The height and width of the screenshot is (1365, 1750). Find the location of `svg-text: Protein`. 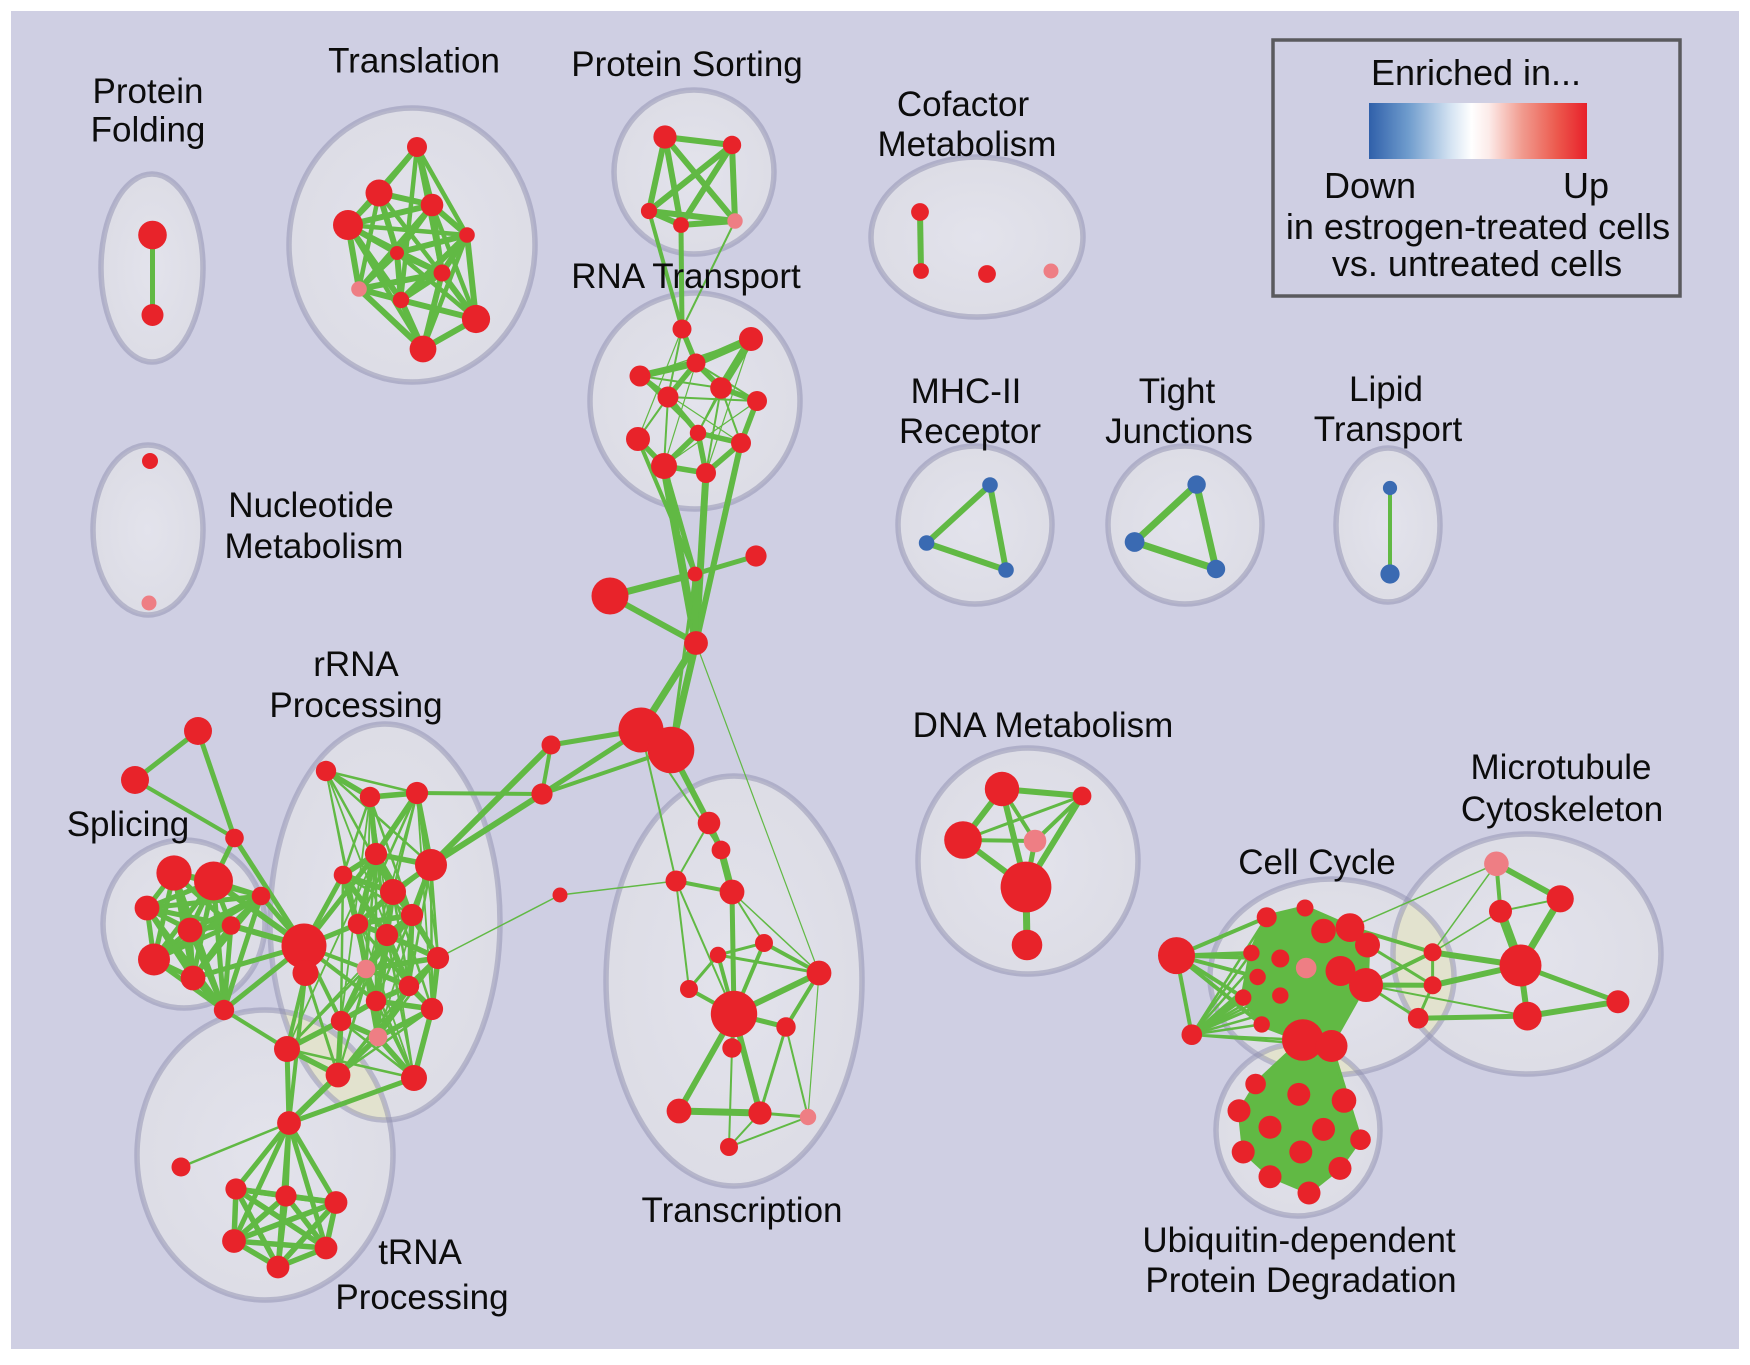

svg-text: Protein is located at coordinates (148, 91).